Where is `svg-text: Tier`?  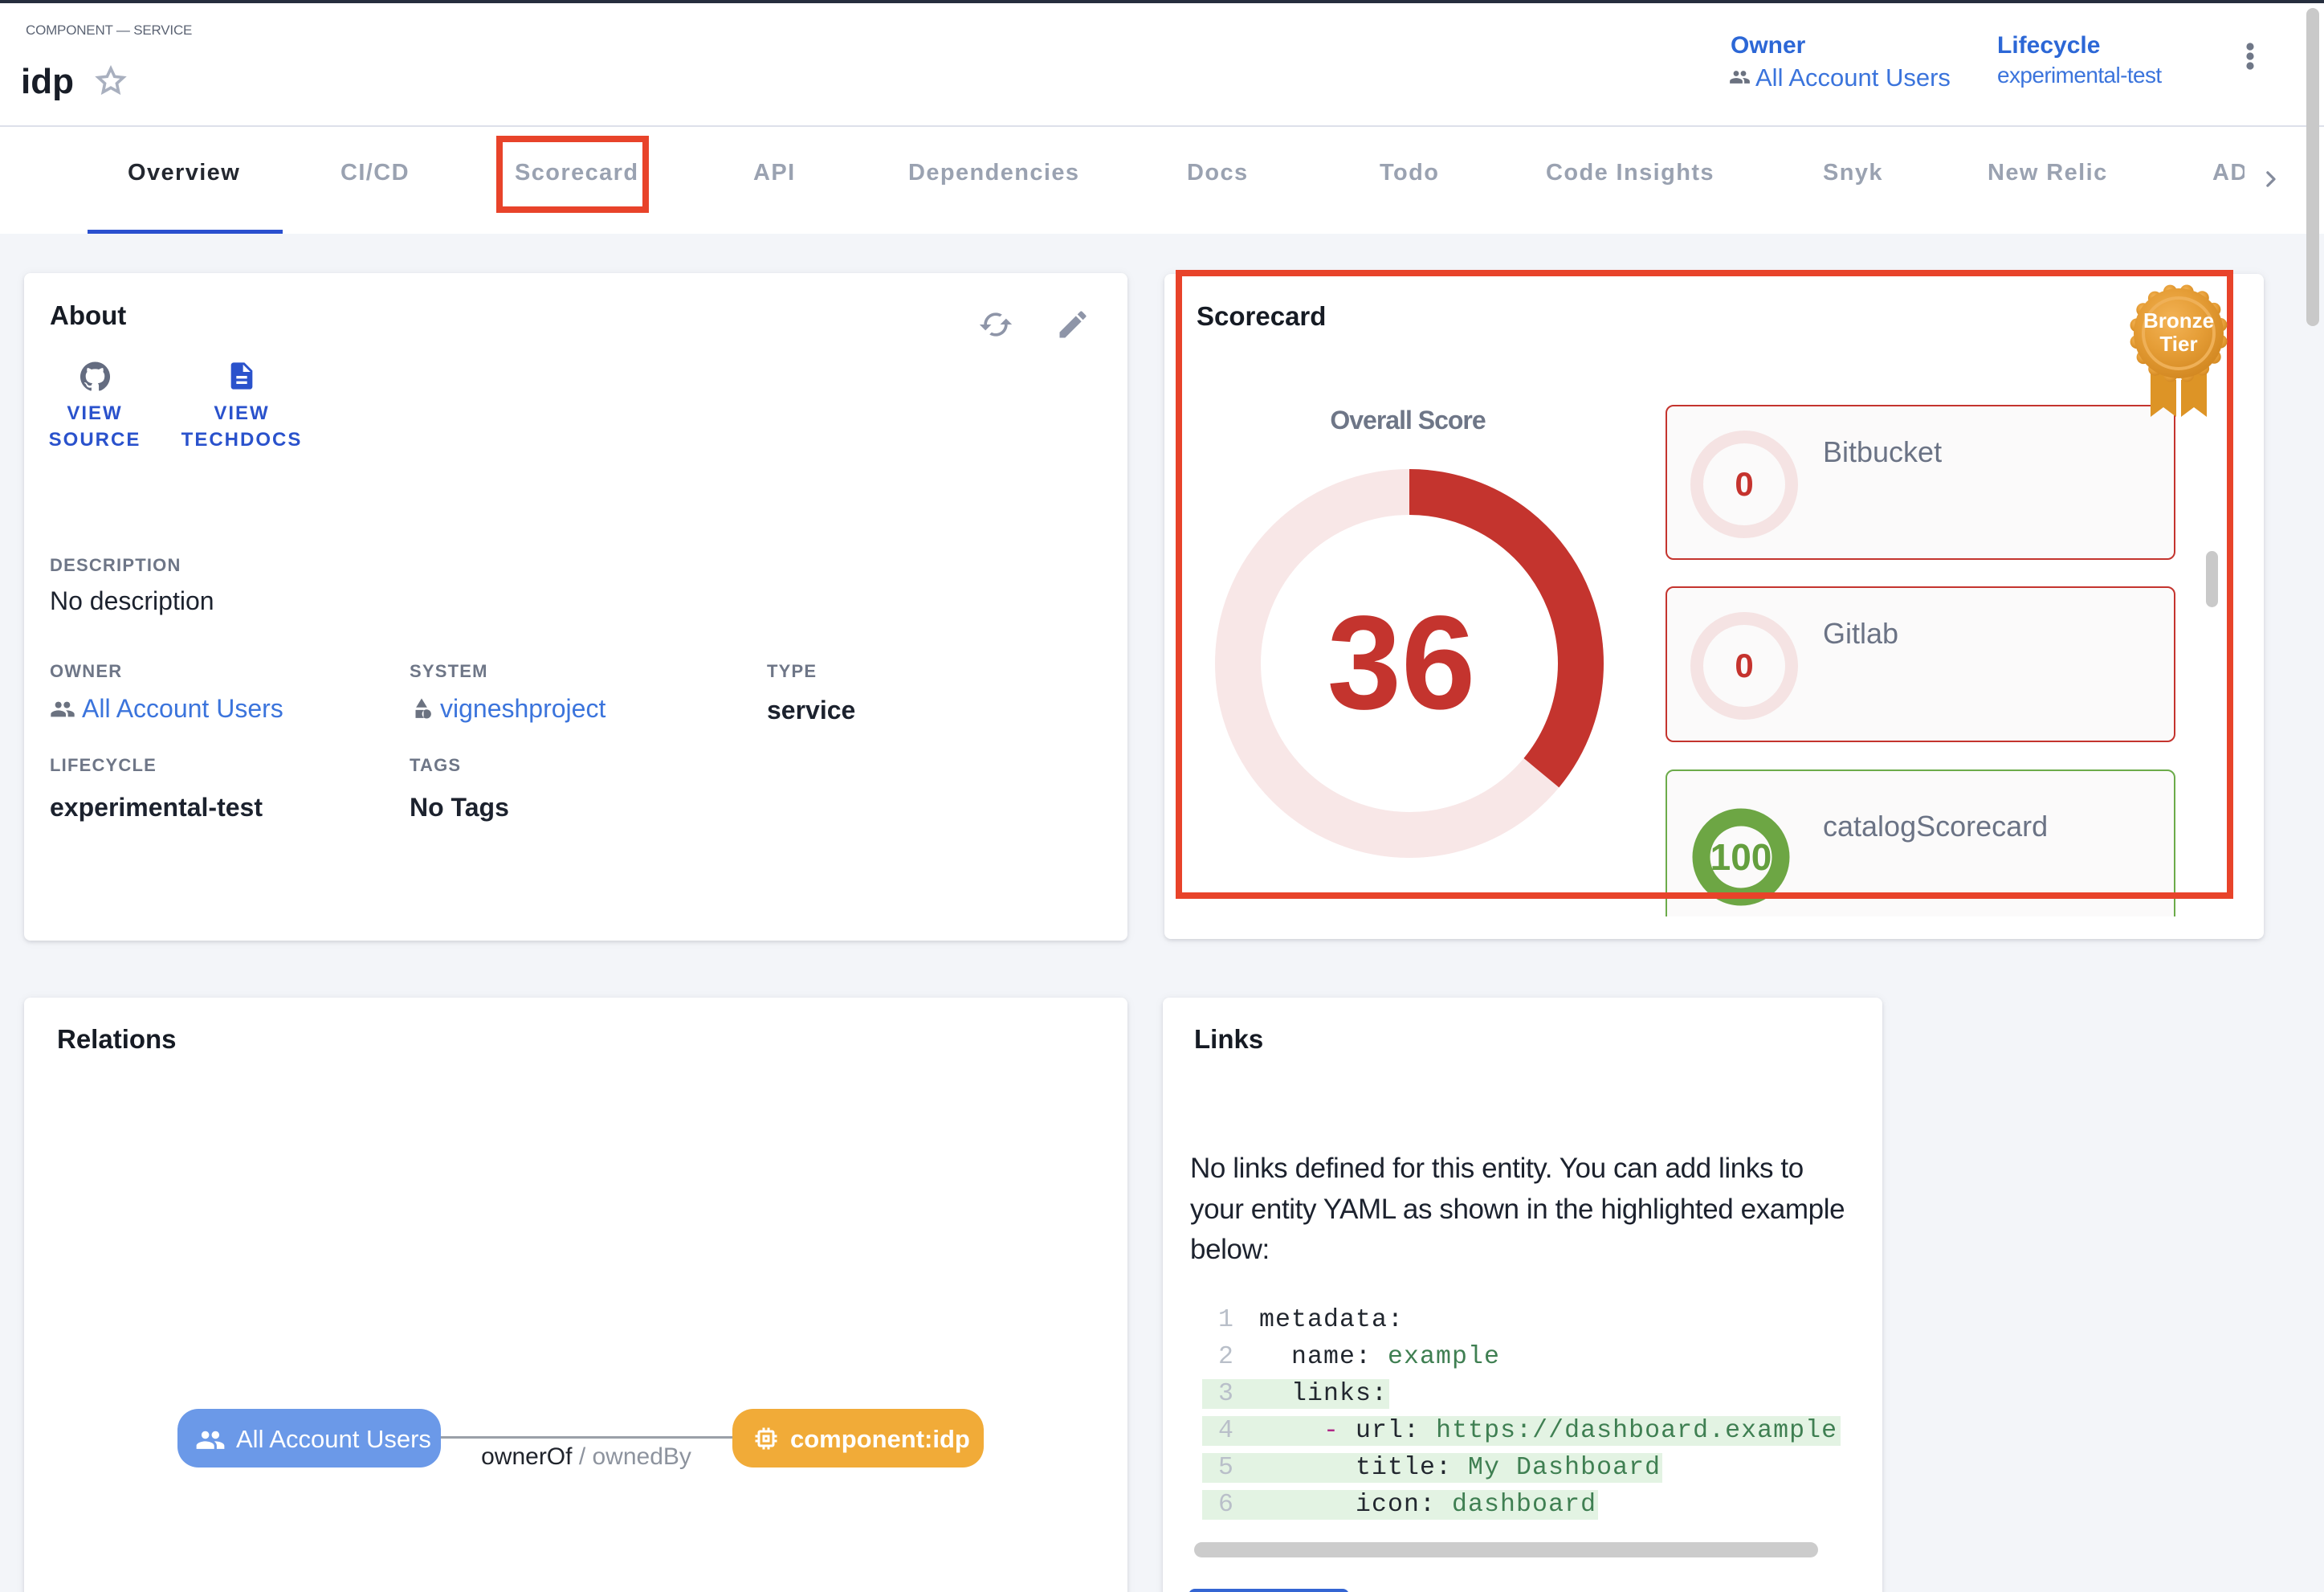 svg-text: Tier is located at coordinates (2178, 344).